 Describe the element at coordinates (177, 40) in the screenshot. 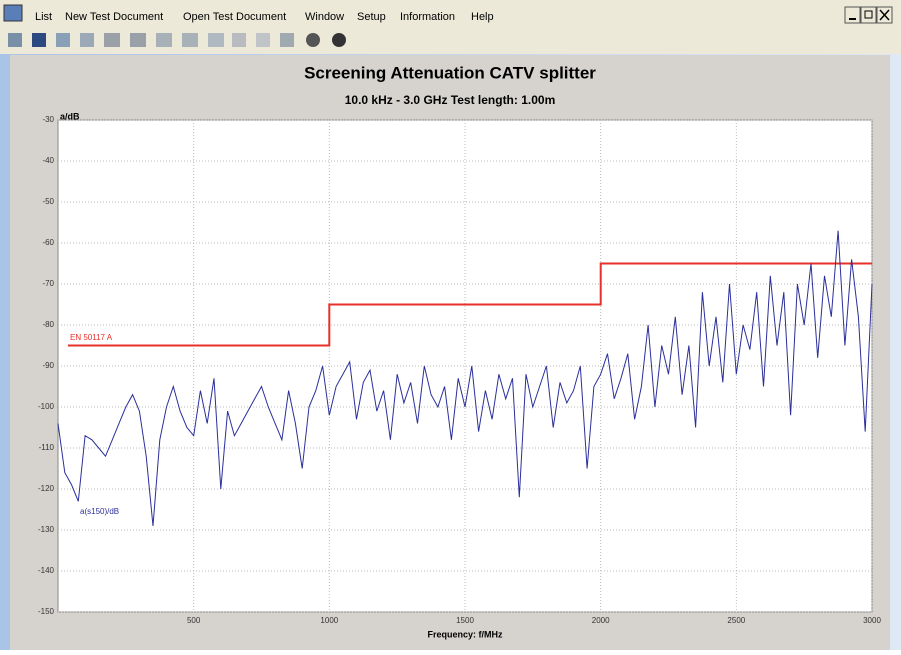

I see `toolbar` at that location.